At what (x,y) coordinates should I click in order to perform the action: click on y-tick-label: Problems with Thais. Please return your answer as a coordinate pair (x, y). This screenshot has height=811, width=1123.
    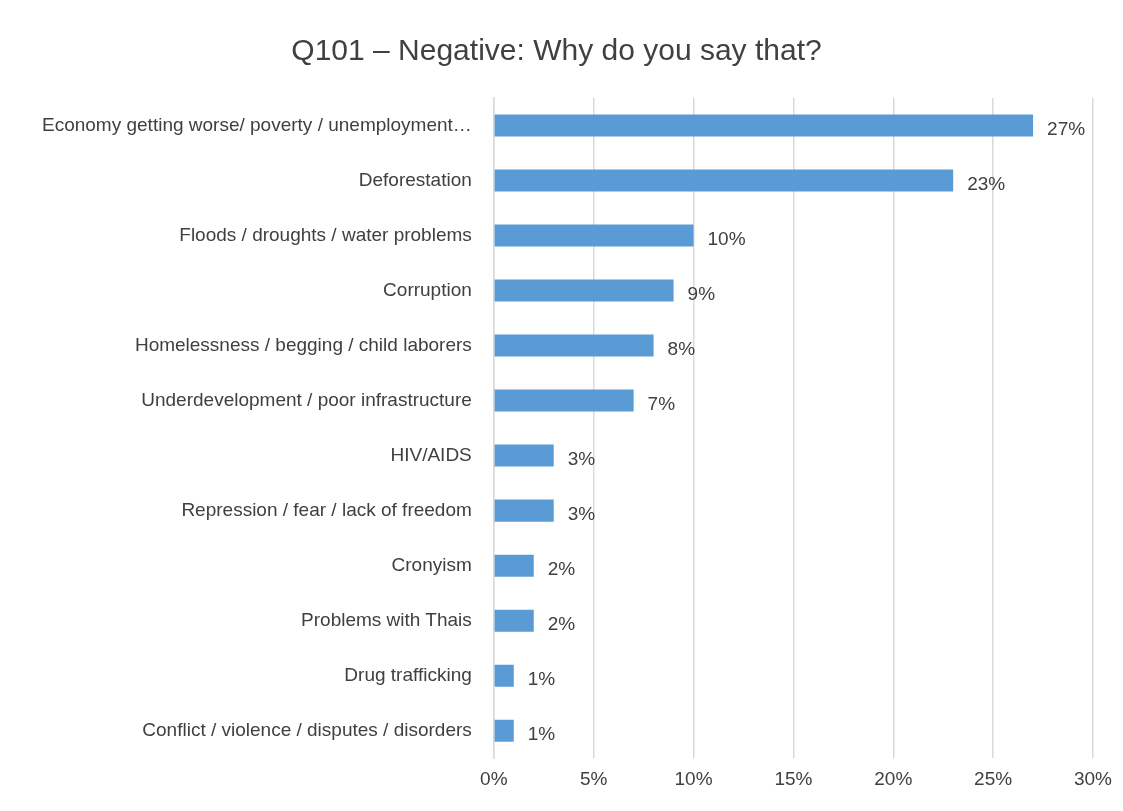
    Looking at the image, I should click on (386, 619).